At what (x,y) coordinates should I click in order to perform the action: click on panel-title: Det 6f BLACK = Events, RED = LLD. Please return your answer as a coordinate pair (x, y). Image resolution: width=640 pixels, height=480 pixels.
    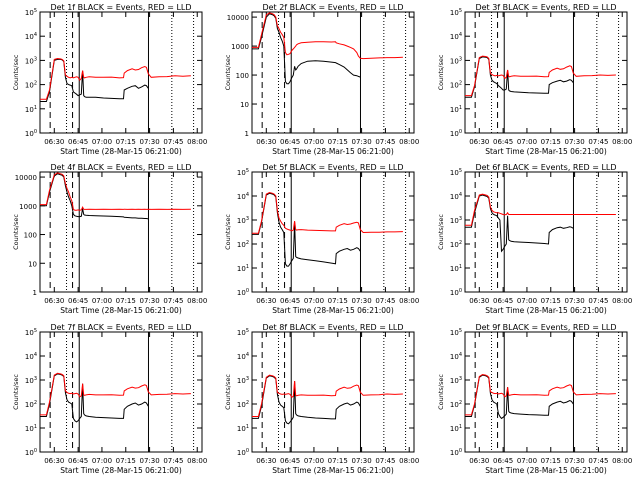
    Looking at the image, I should click on (545, 167).